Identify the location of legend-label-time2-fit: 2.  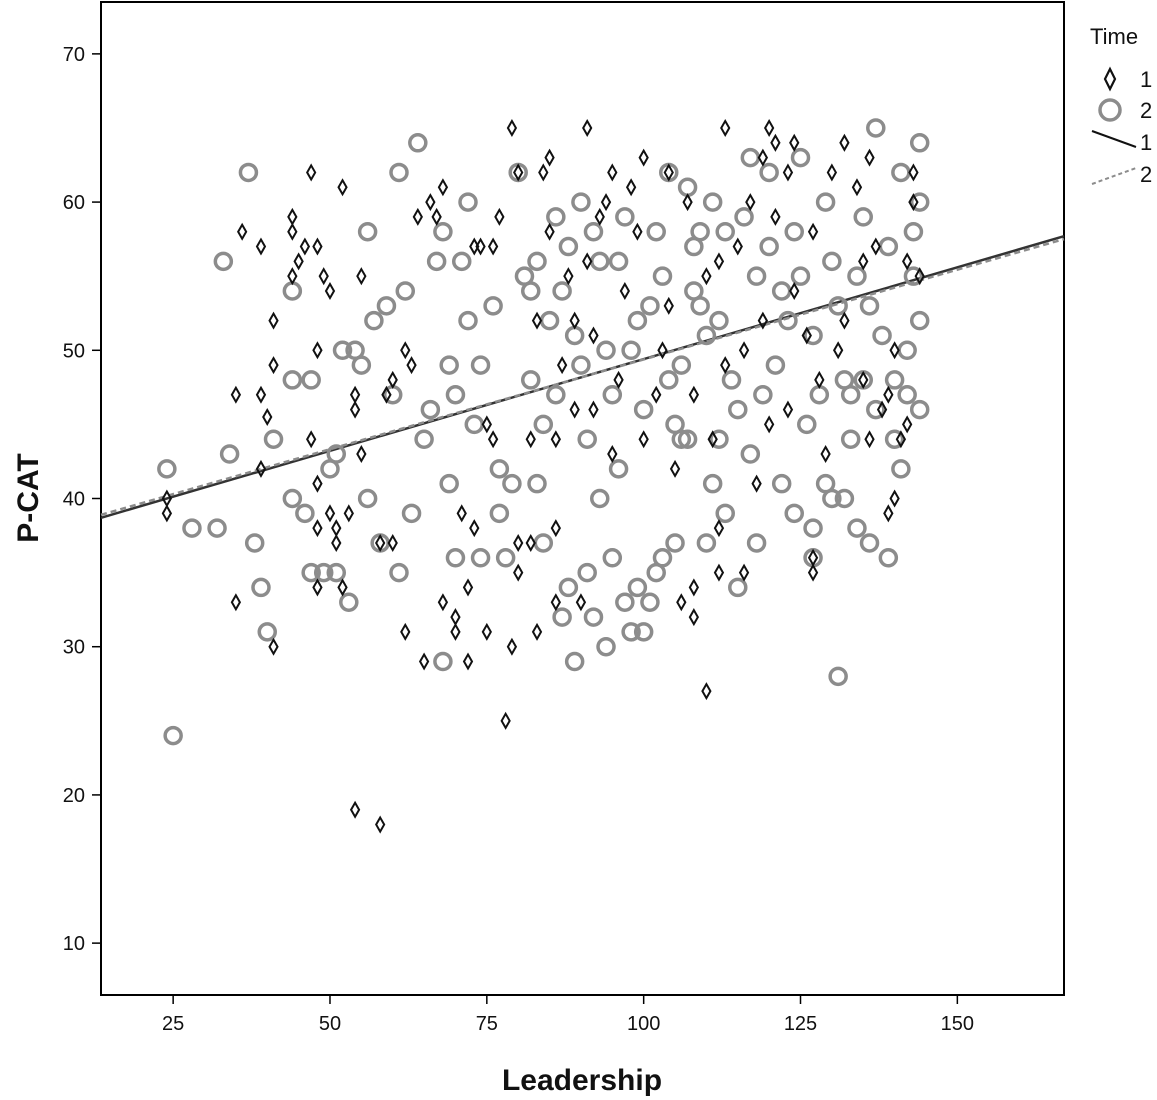
(1146, 174).